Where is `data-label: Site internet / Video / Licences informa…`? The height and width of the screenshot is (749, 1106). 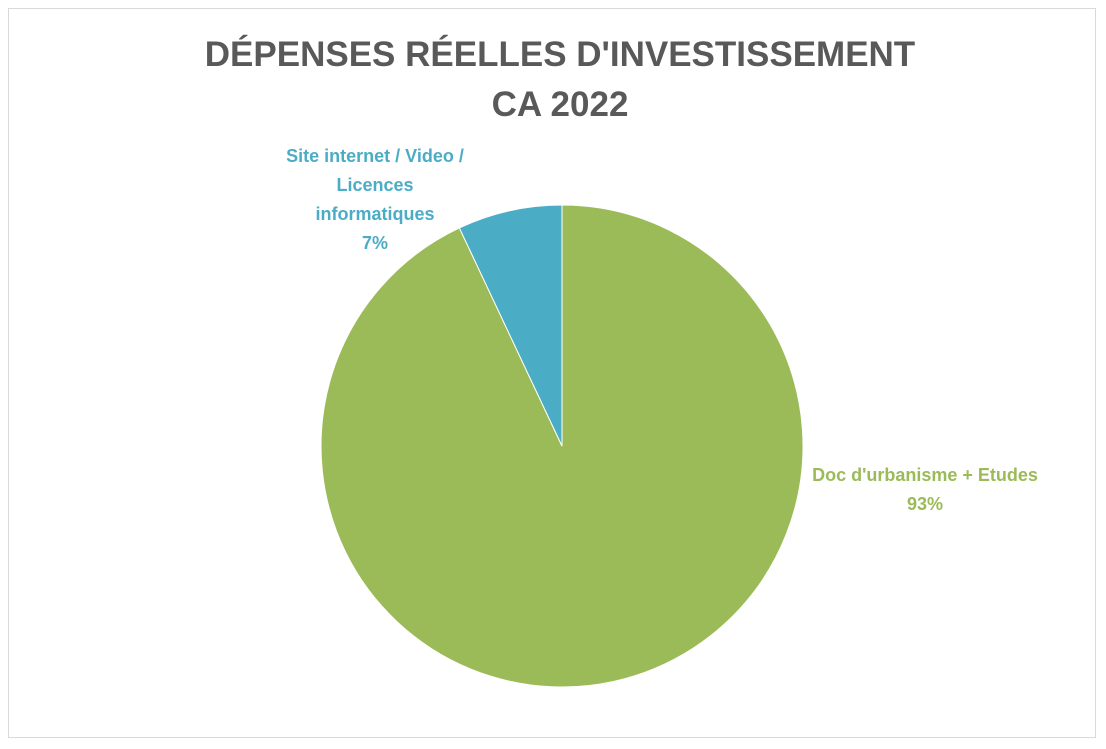 data-label: Site internet / Video / Licences informa… is located at coordinates (375, 200).